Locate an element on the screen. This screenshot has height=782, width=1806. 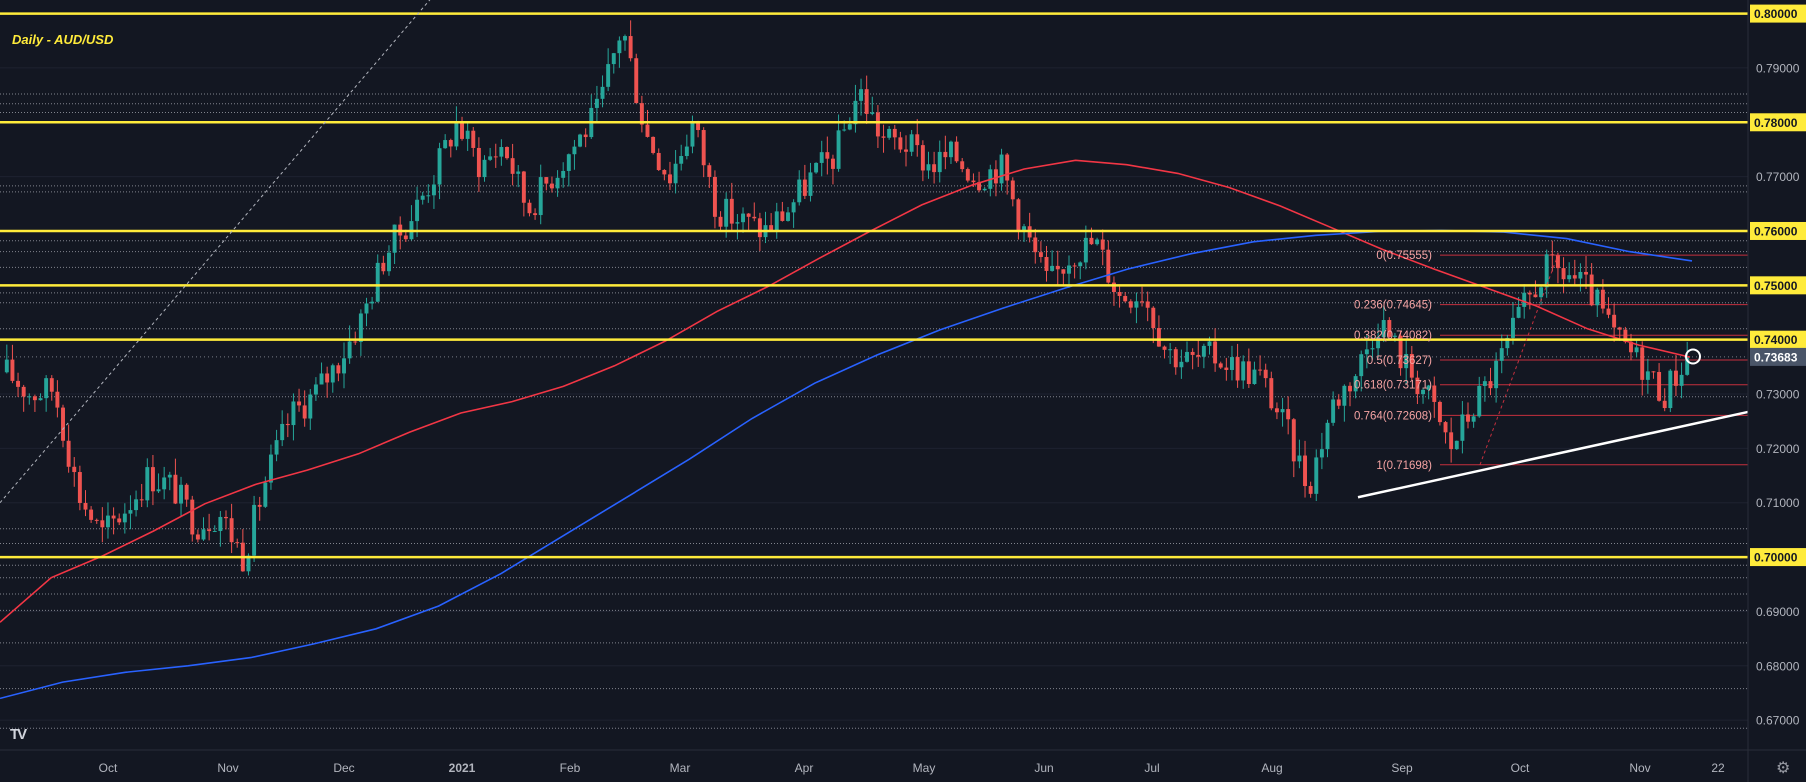
price-tick-label: 0.68000 is located at coordinates (1778, 666).